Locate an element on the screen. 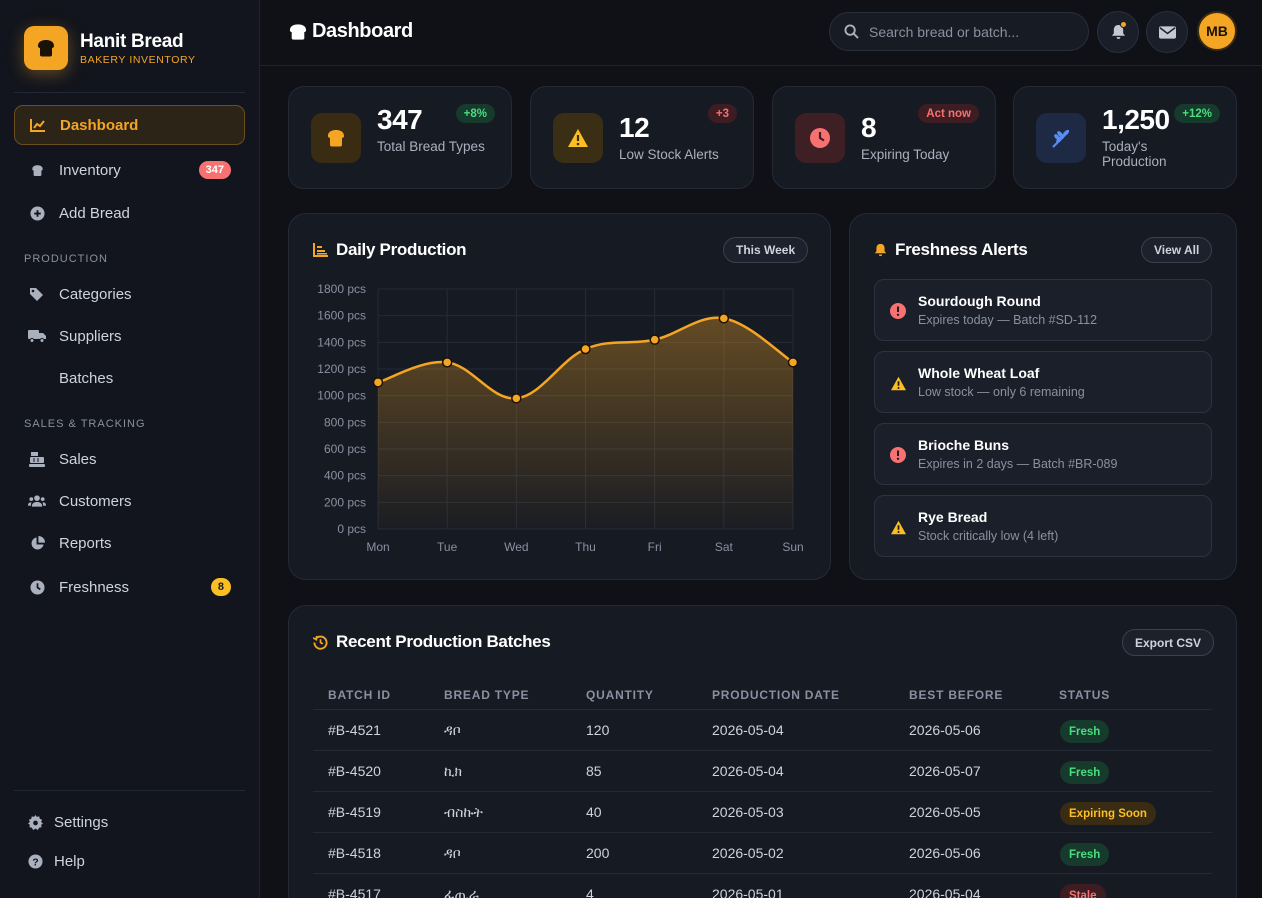 The height and width of the screenshot is (898, 1262). panel-title-text: Recent Production Batches is located at coordinates (443, 641).